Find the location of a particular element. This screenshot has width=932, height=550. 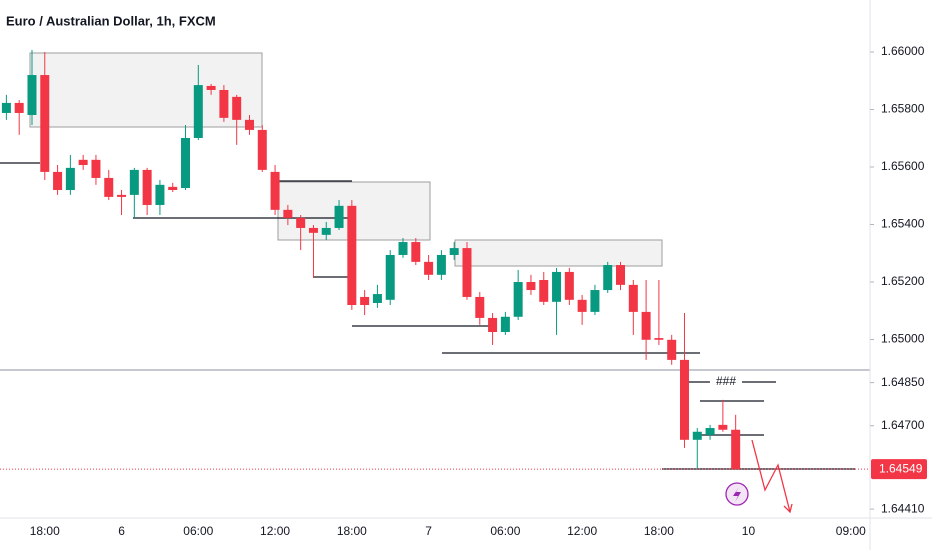

last-price-box is located at coordinates (899, 469).